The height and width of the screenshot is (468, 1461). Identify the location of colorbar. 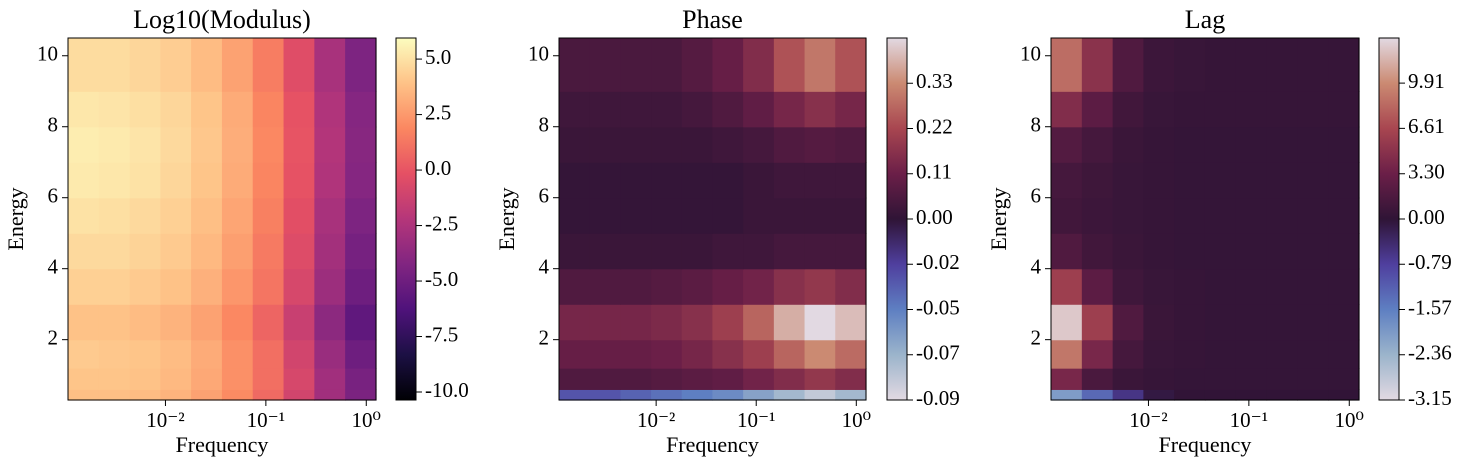
(897, 219).